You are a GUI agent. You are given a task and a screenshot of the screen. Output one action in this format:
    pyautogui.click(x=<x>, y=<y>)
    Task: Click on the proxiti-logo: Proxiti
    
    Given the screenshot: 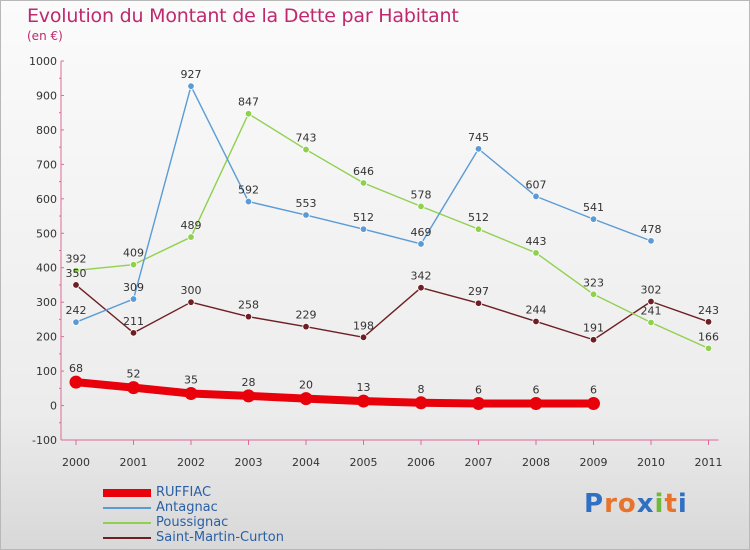 What is the action you would take?
    pyautogui.click(x=636, y=504)
    